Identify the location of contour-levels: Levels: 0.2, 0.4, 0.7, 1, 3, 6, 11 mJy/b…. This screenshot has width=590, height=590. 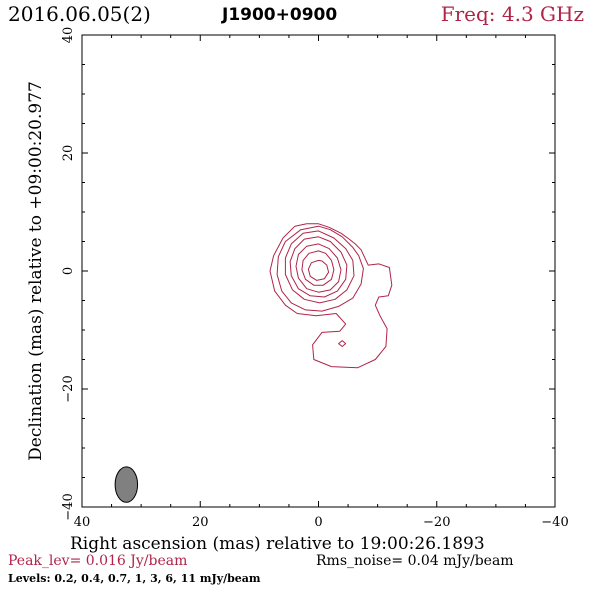
(134, 578).